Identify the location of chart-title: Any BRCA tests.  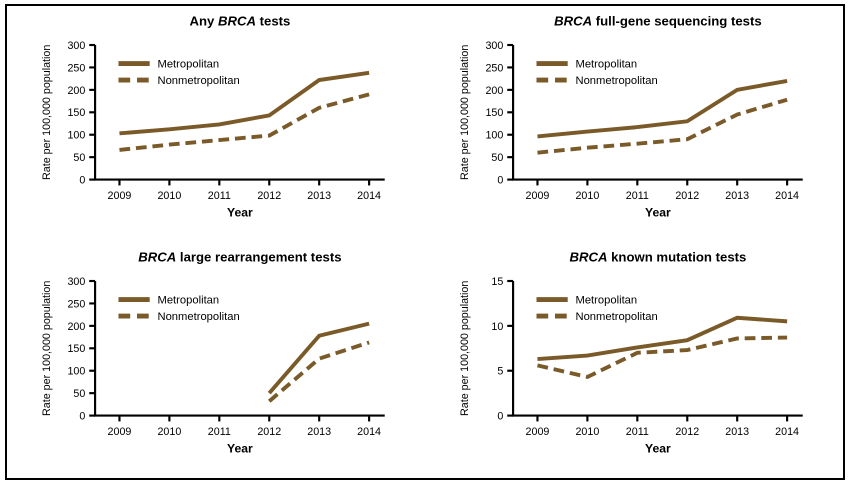
(239, 21).